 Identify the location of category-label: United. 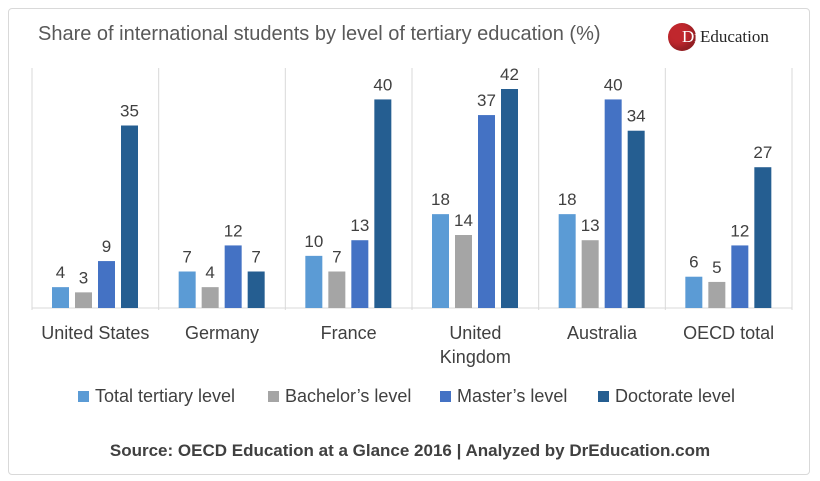
(475, 333).